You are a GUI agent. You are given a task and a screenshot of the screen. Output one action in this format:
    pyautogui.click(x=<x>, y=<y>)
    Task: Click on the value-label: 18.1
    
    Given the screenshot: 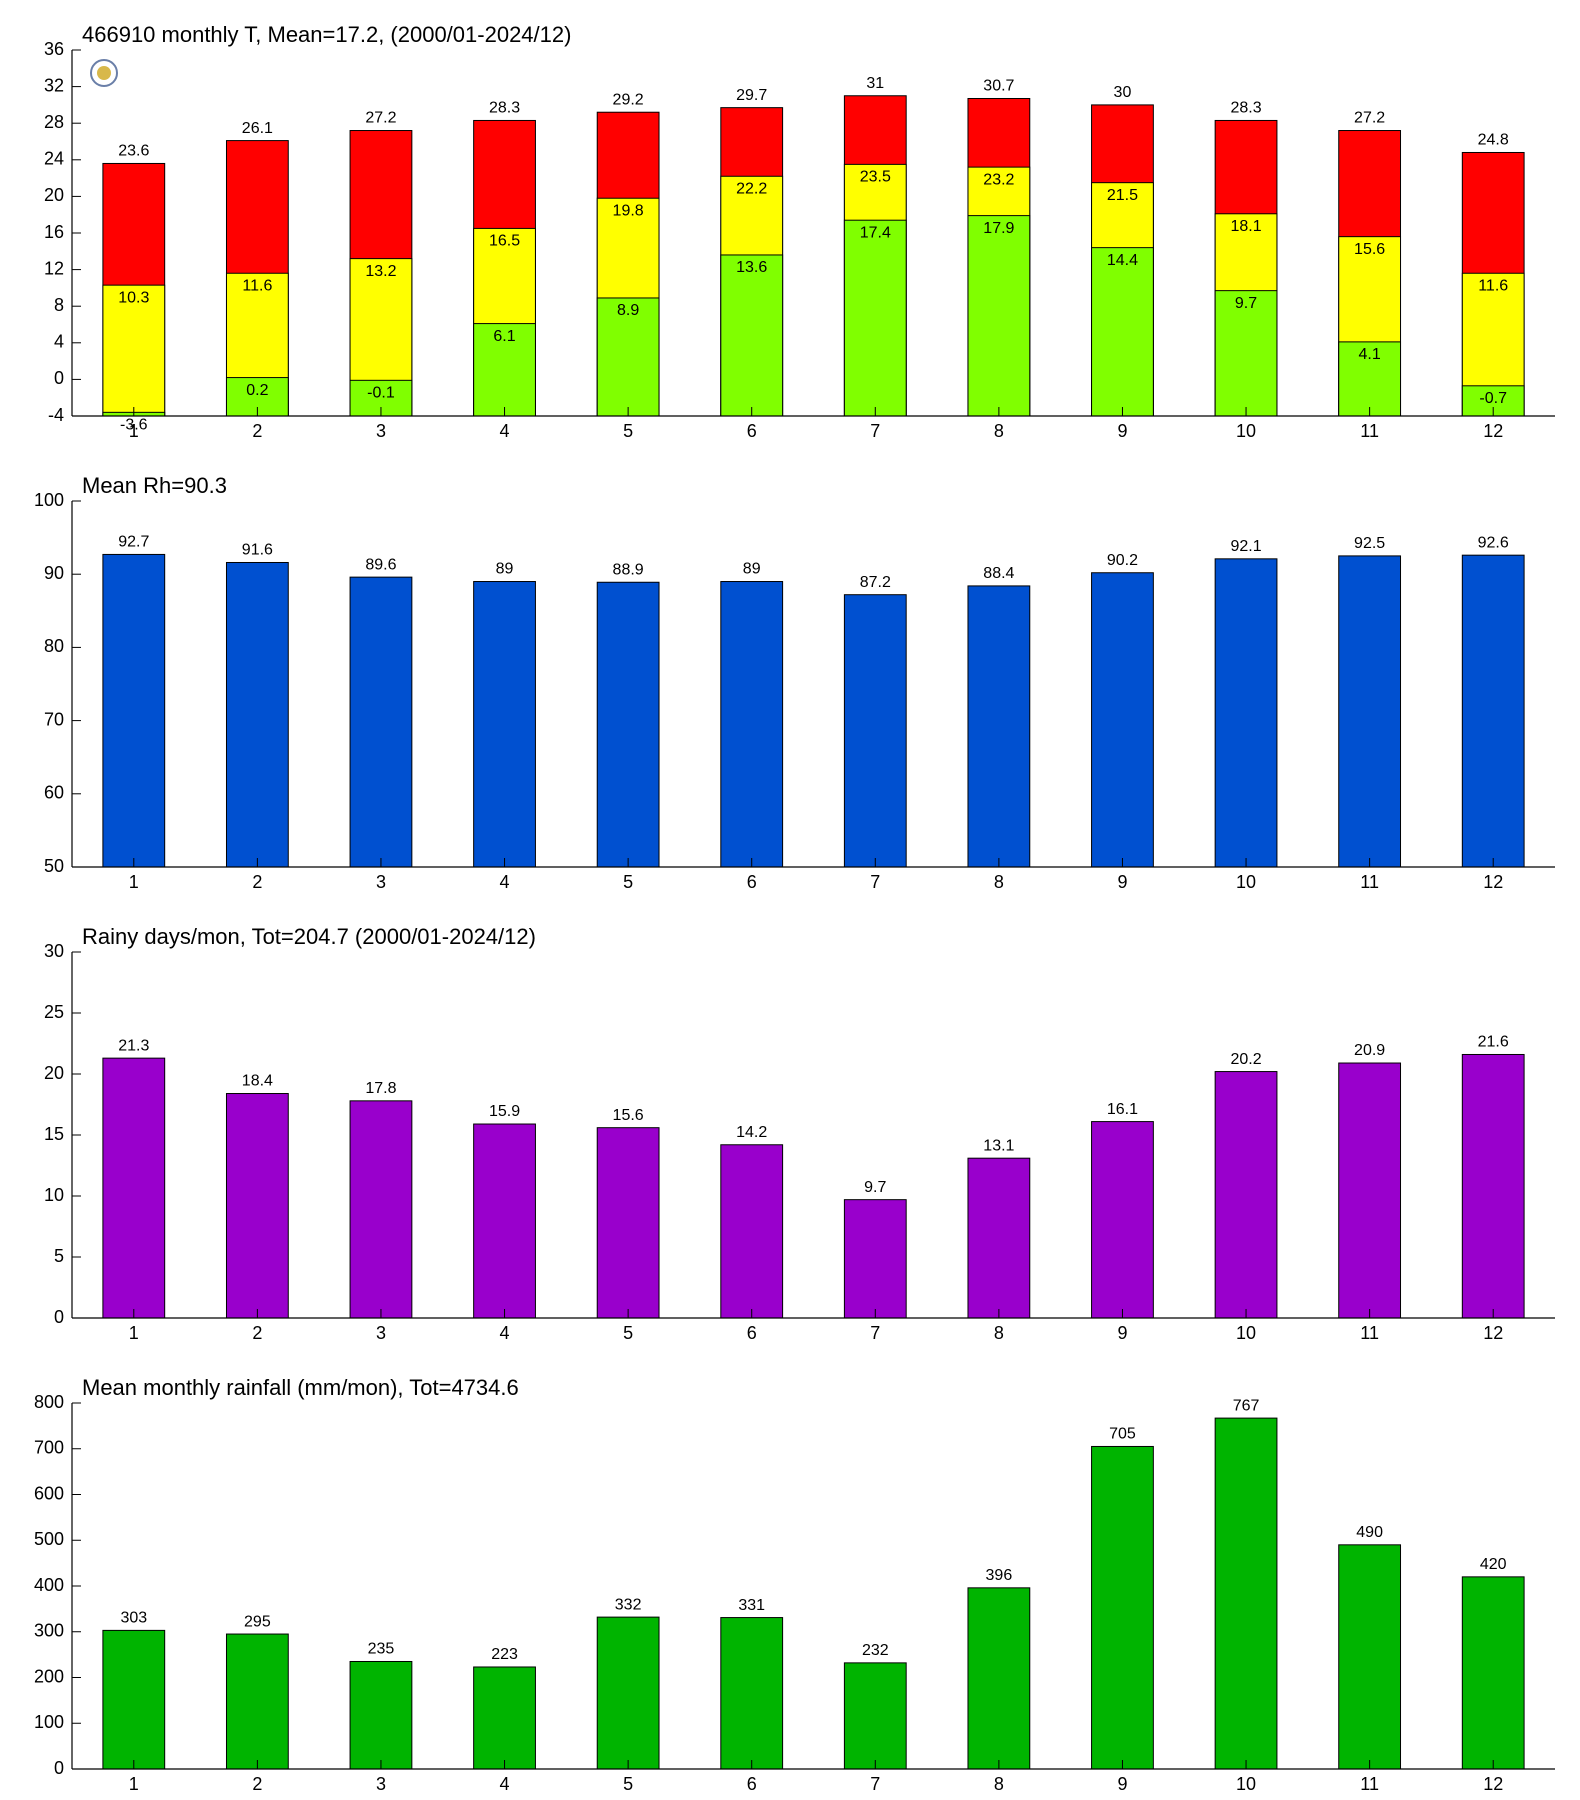 What is the action you would take?
    pyautogui.click(x=1245, y=226)
    